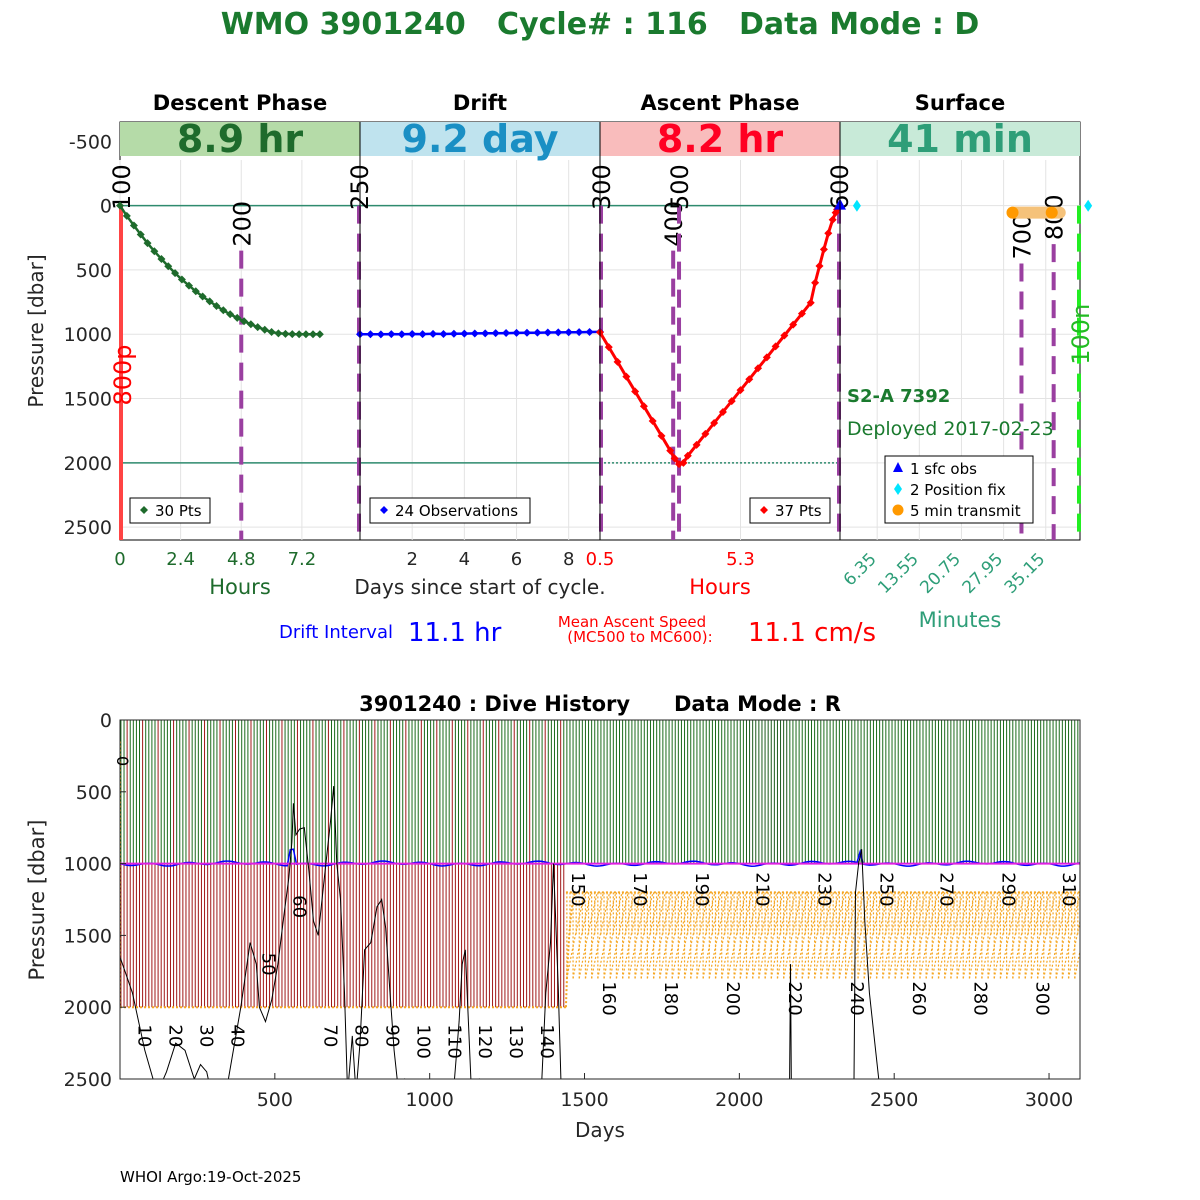 The height and width of the screenshot is (1200, 1200). I want to click on cycle-y-tick: 0, so click(106, 207).